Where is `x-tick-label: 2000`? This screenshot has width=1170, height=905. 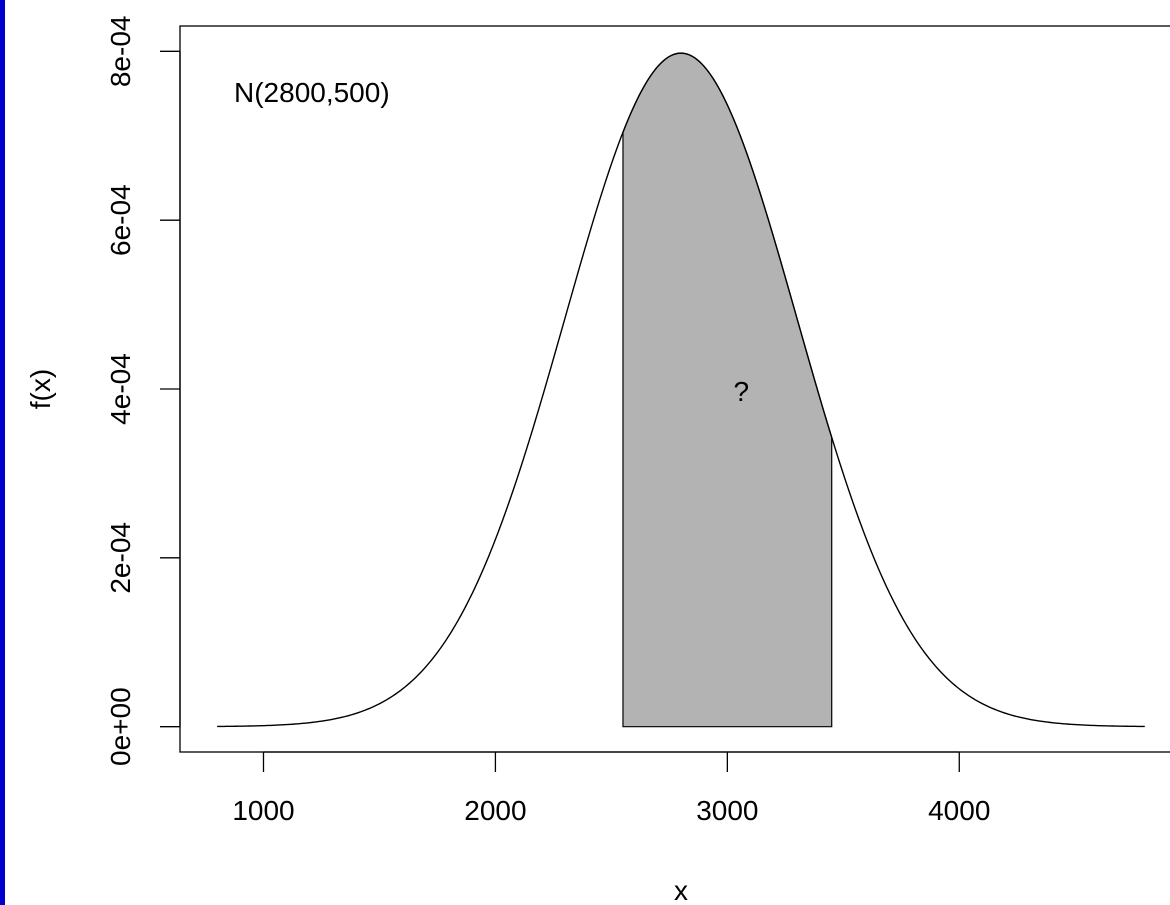
x-tick-label: 2000 is located at coordinates (495, 810).